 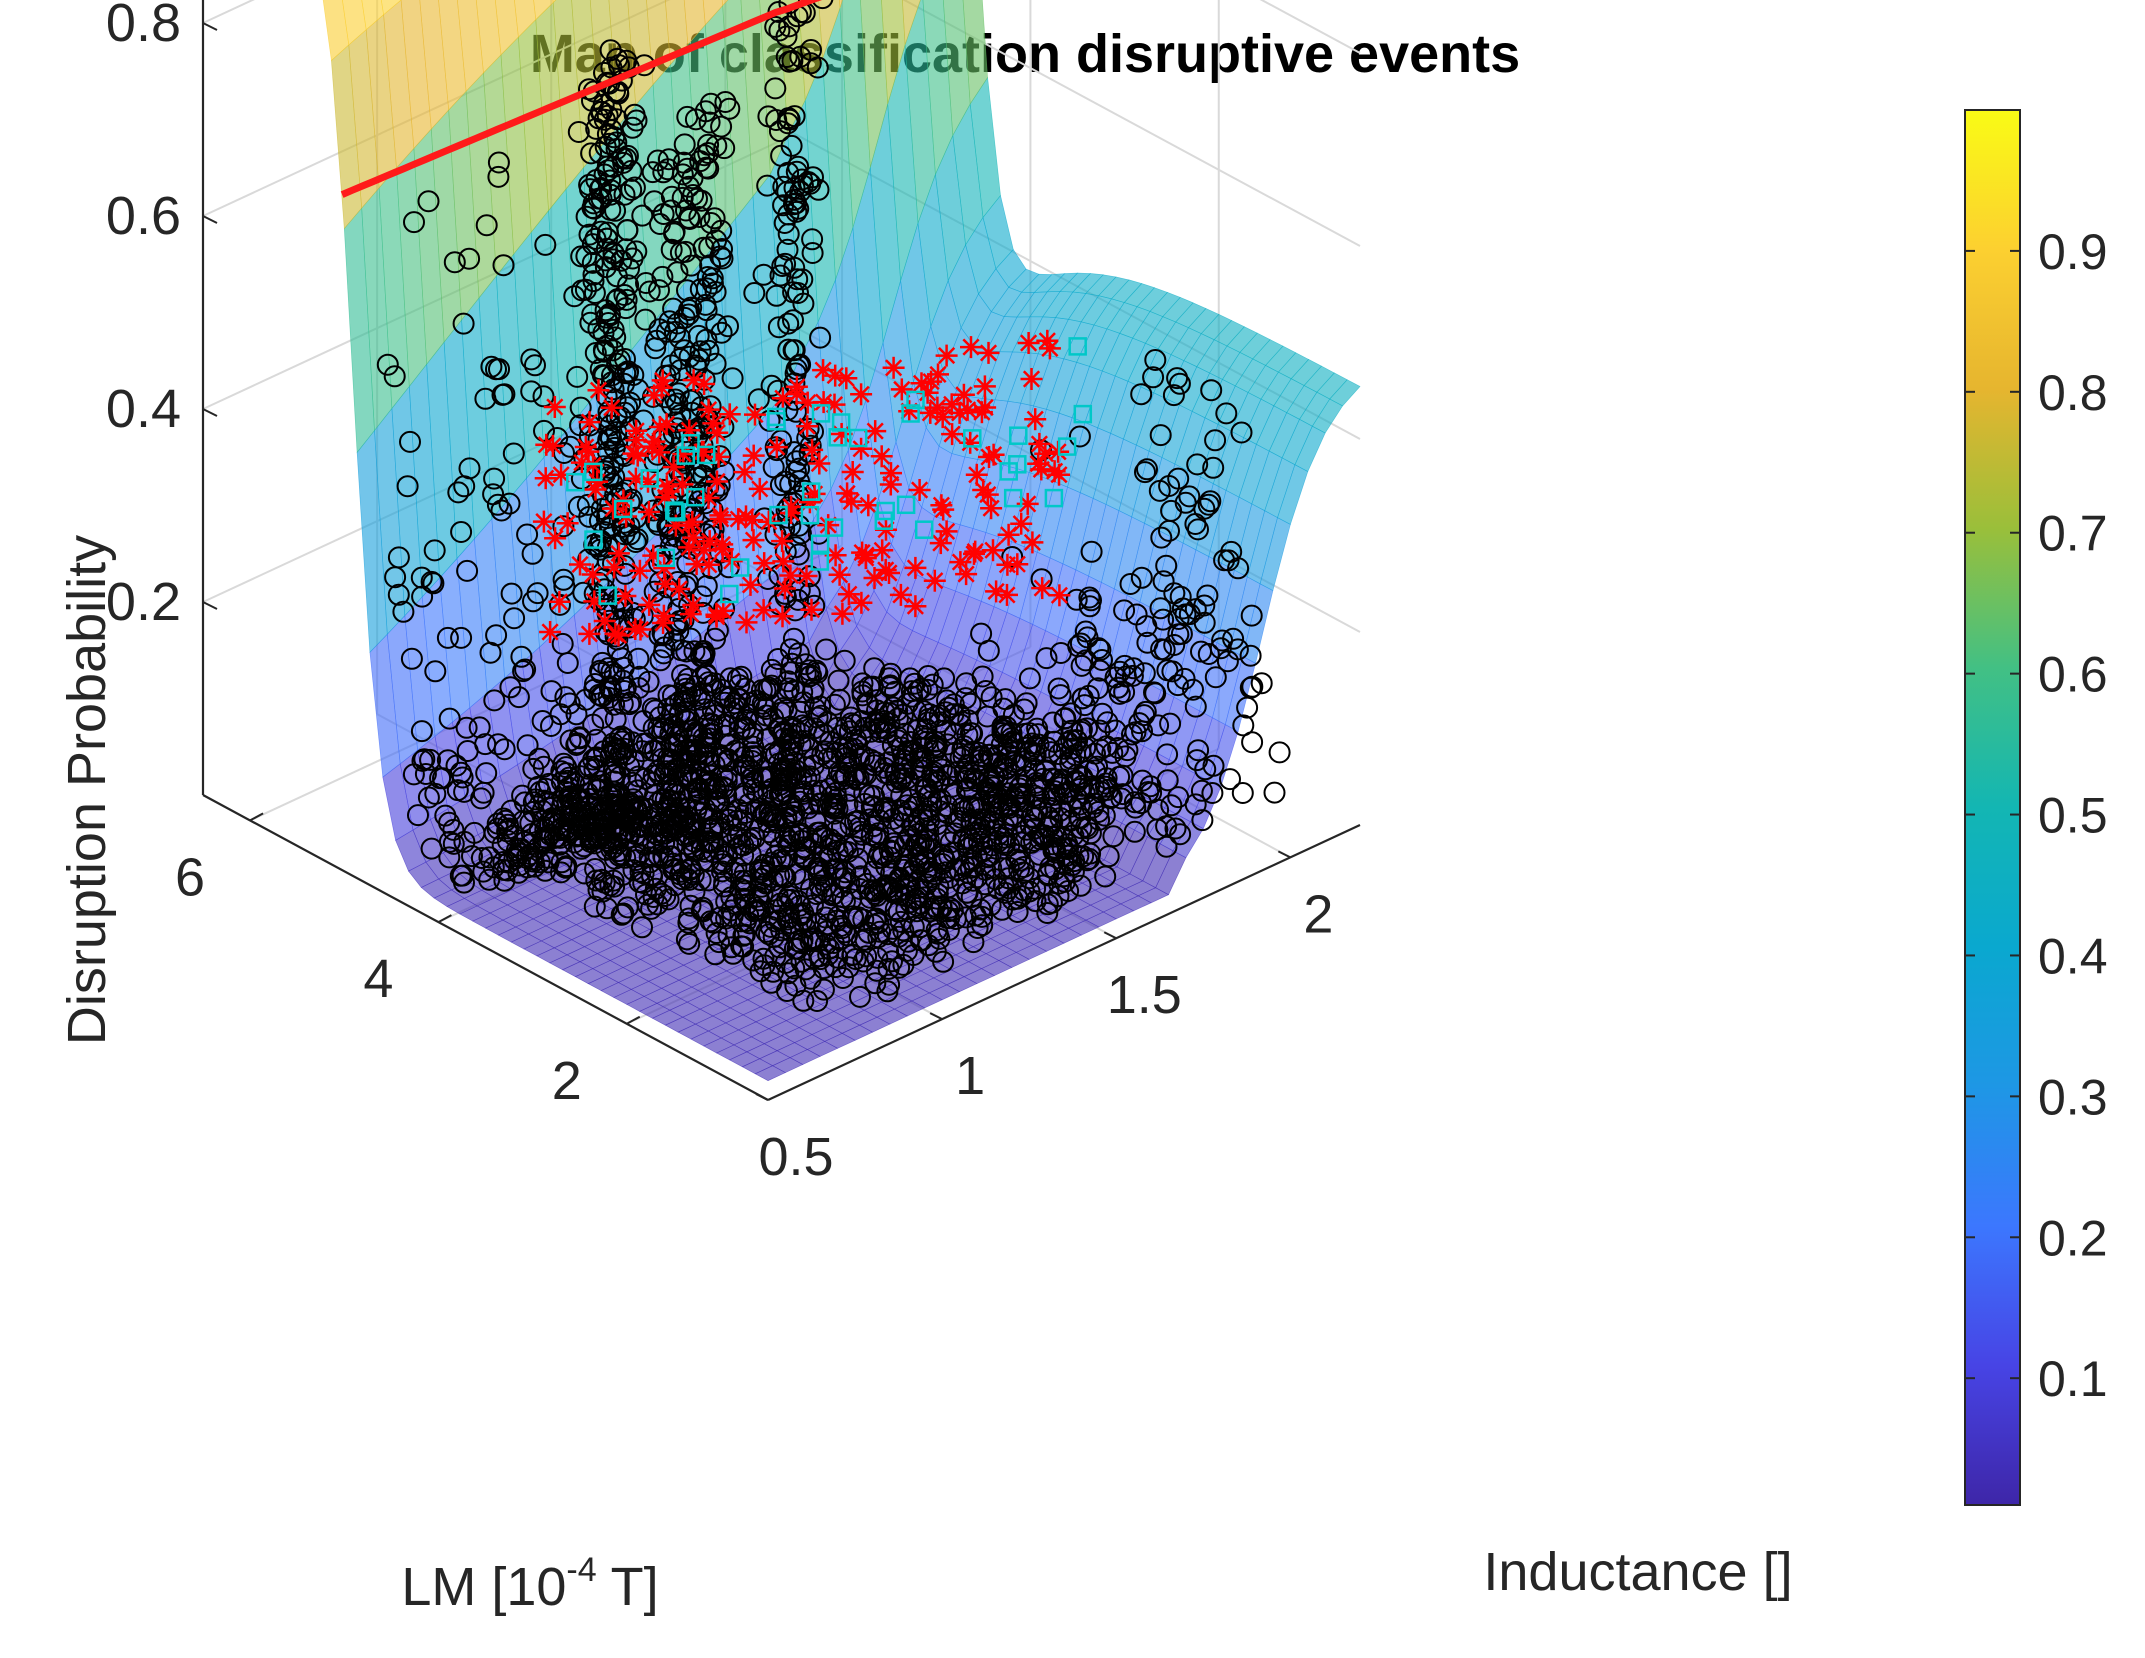 I want to click on z-tick-label: 0.6, so click(x=143, y=216).